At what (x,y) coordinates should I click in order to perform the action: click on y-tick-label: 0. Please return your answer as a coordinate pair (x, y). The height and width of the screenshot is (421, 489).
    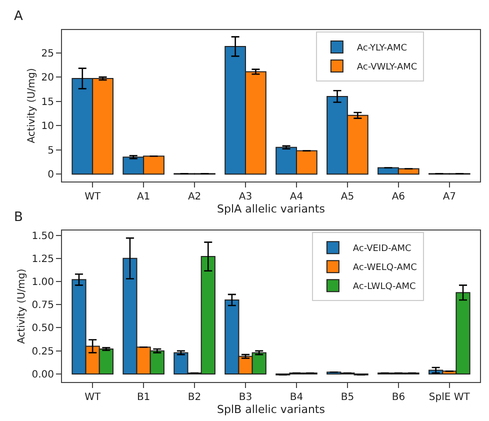
    Looking at the image, I should click on (51, 175).